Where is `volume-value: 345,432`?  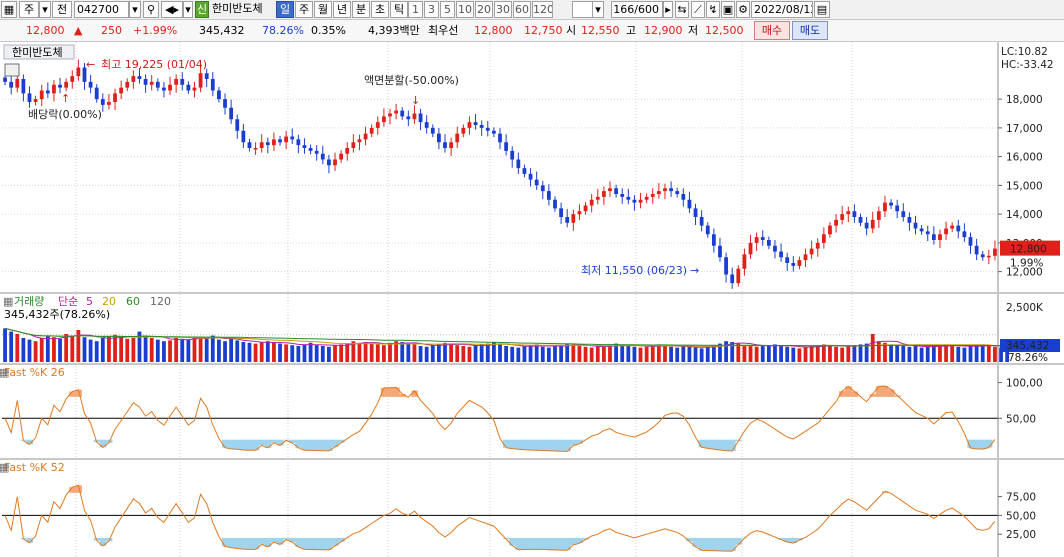
volume-value: 345,432 is located at coordinates (222, 30).